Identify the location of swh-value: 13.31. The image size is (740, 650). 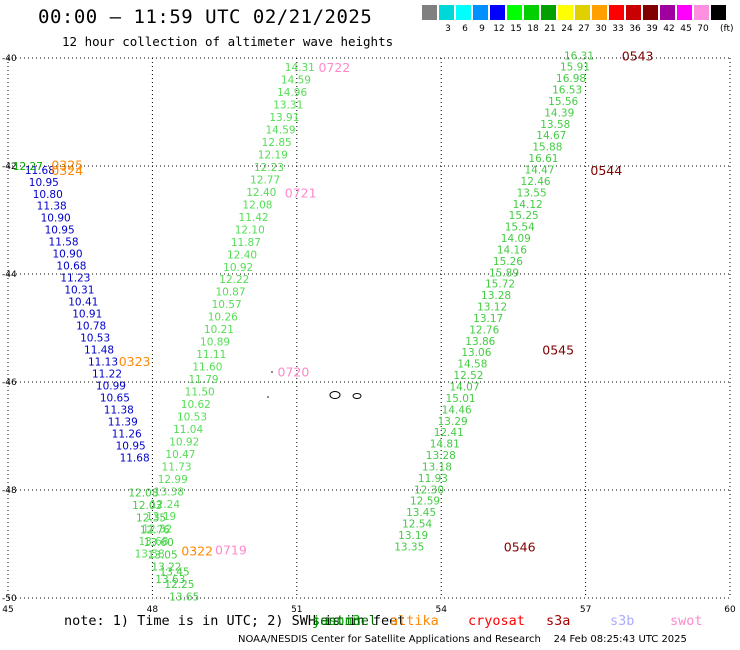
(288, 106).